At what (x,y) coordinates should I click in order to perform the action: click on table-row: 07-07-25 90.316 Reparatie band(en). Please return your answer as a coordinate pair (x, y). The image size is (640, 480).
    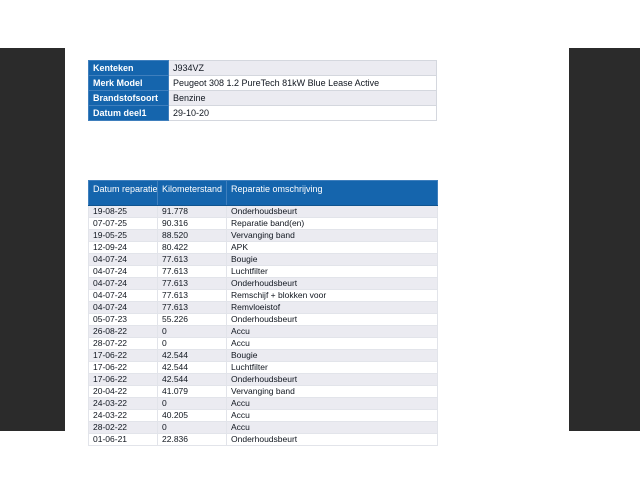
    Looking at the image, I should click on (263, 223).